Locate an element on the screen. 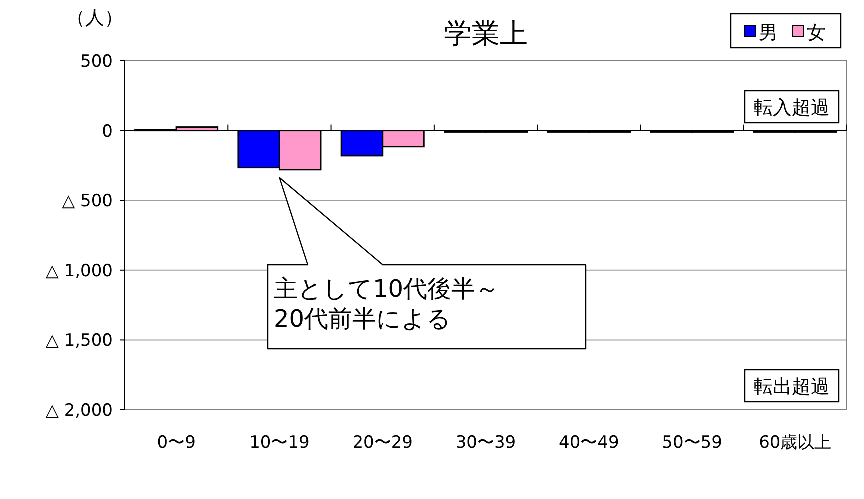 This screenshot has width=864, height=499. y-axis-title: （人） is located at coordinates (95, 18).